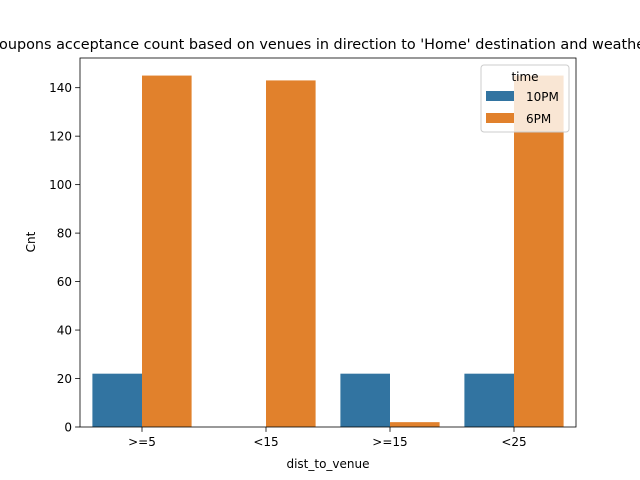 The height and width of the screenshot is (480, 640). I want to click on x-axis-label: dist_to_venue, so click(327, 464).